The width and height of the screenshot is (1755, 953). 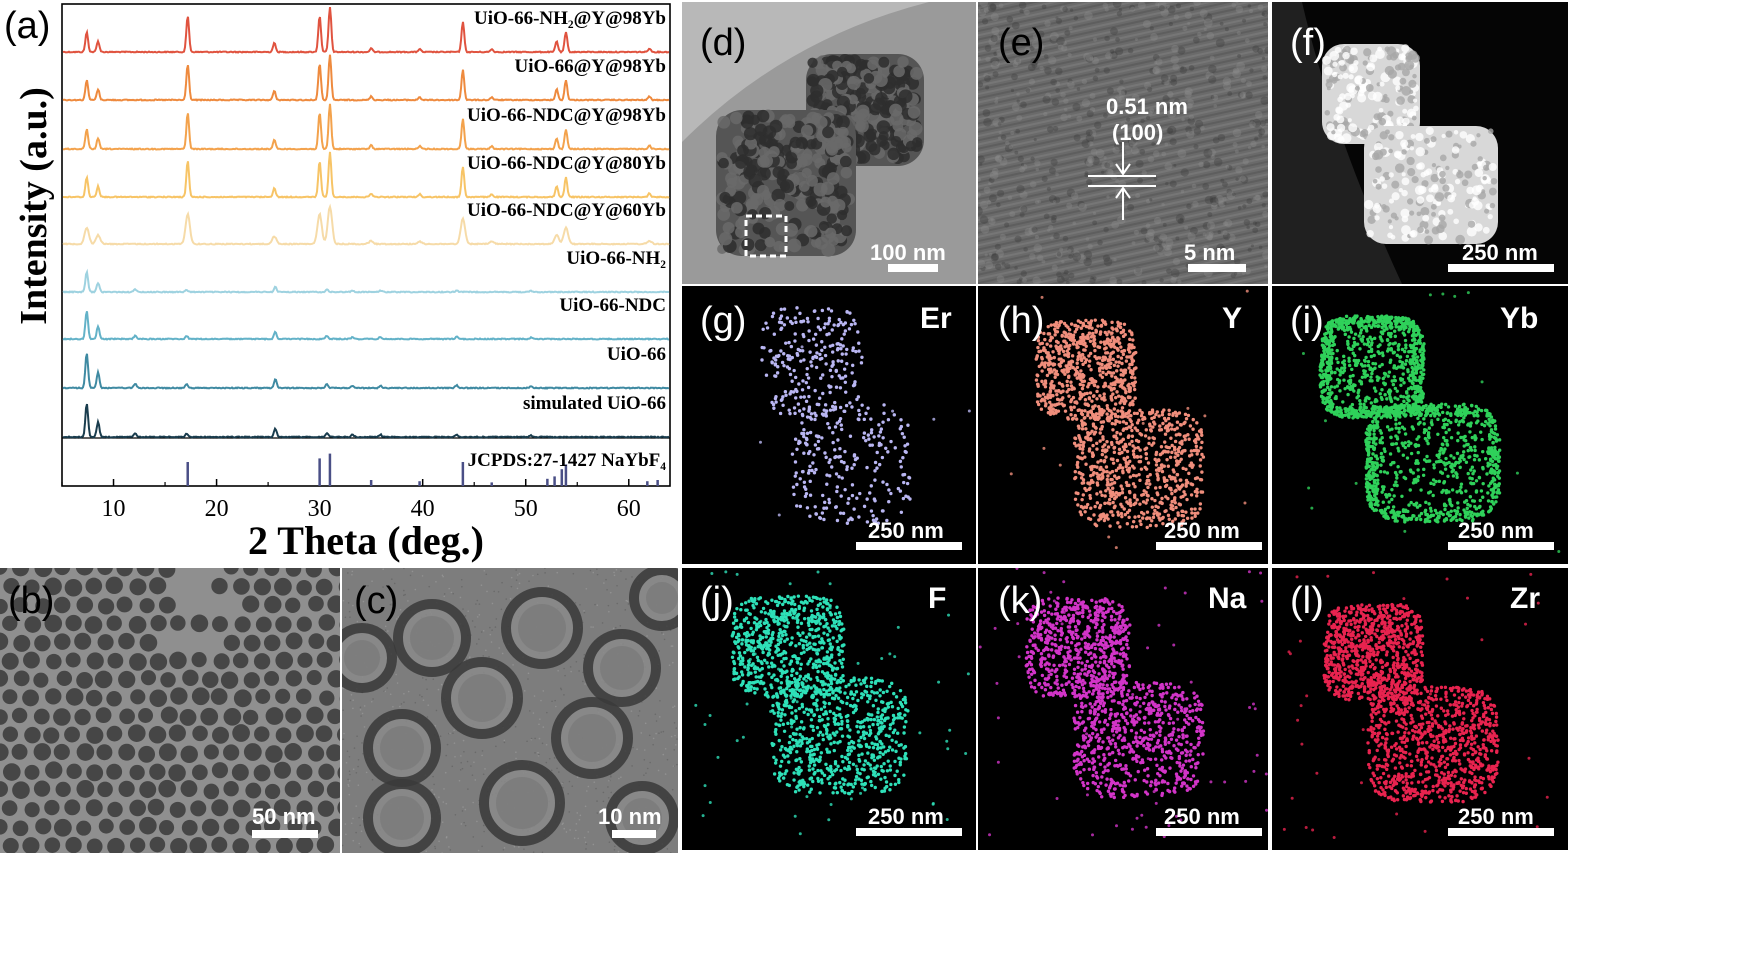 What do you see at coordinates (906, 530) in the screenshot?
I see `scale-label-g: 250 nm` at bounding box center [906, 530].